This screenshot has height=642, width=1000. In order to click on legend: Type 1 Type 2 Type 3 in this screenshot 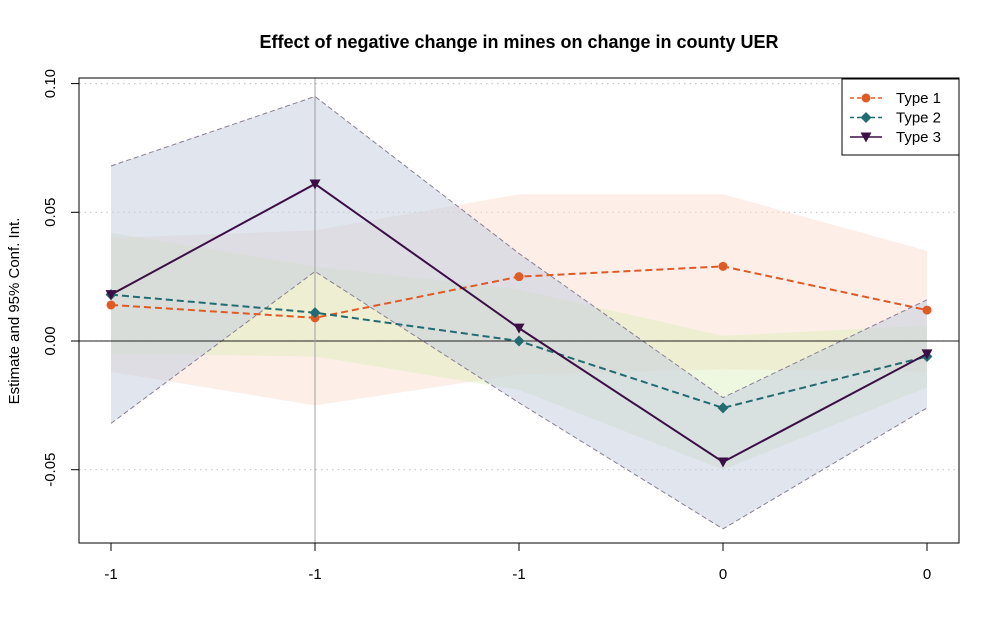, I will do `click(900, 117)`.